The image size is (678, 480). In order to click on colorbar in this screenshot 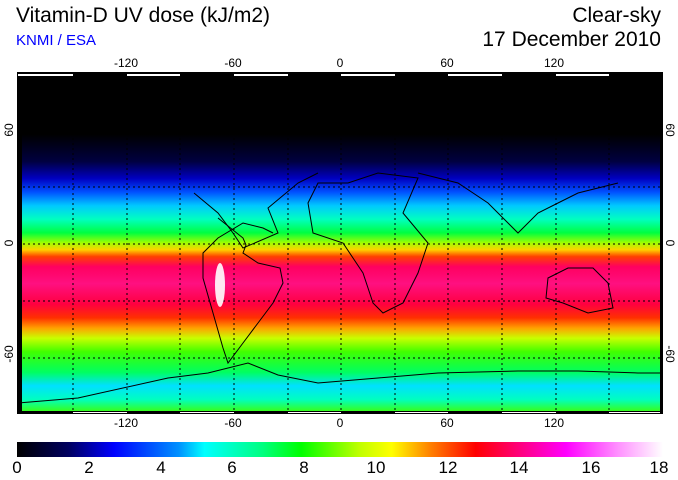, I will do `click(340, 449)`.